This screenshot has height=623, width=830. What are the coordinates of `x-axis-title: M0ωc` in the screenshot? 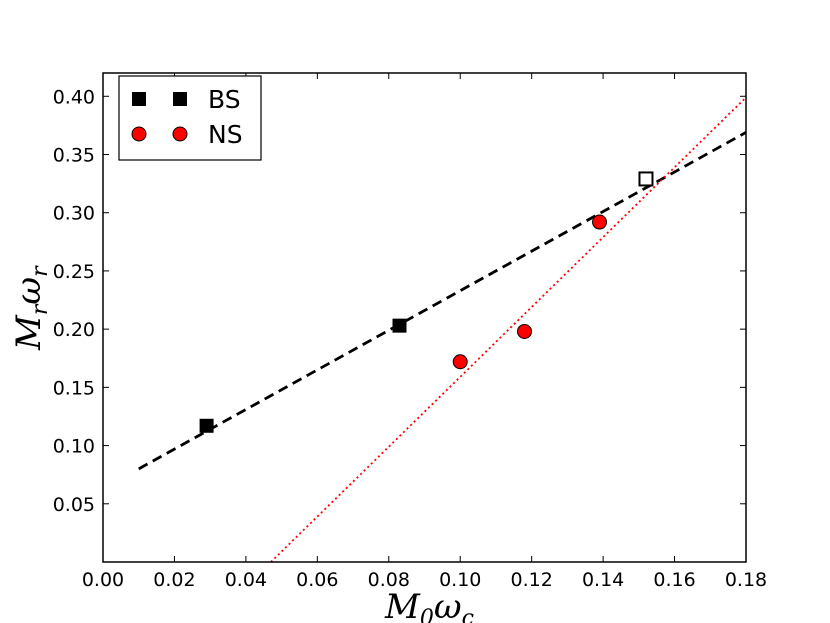 It's located at (429, 605).